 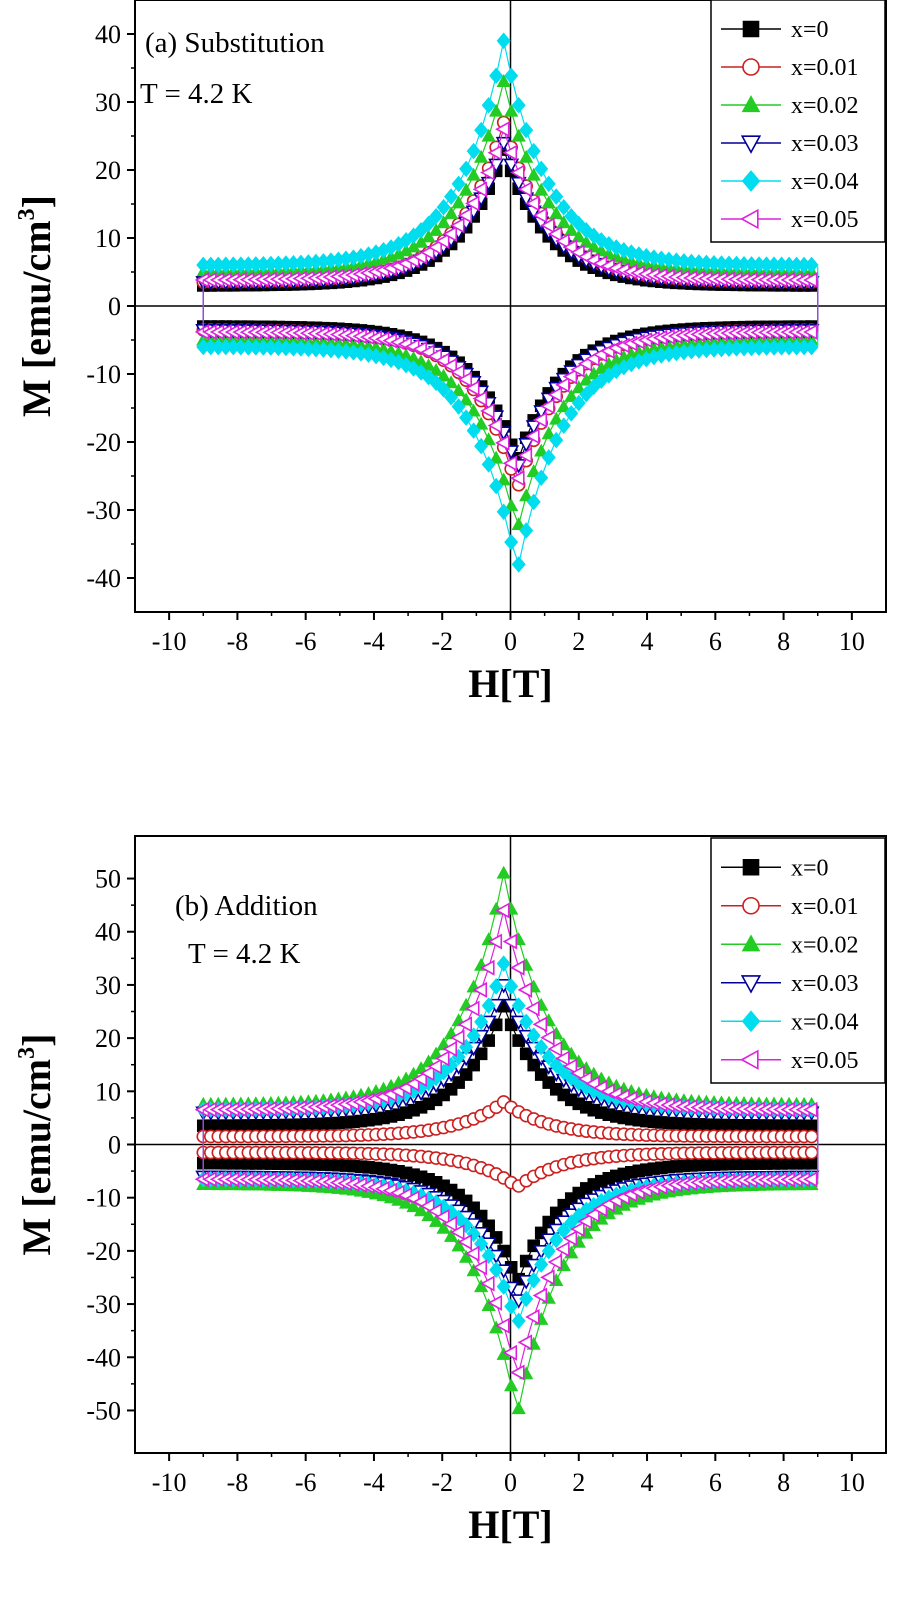 I want to click on legend-label: x=0, so click(x=810, y=868).